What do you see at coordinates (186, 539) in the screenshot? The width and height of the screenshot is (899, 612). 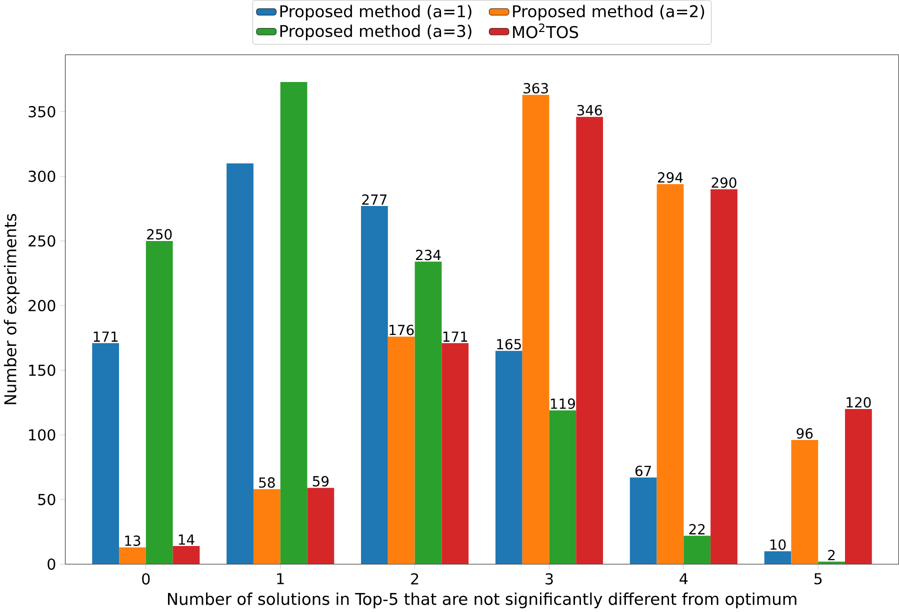 I see `data-label: 14` at bounding box center [186, 539].